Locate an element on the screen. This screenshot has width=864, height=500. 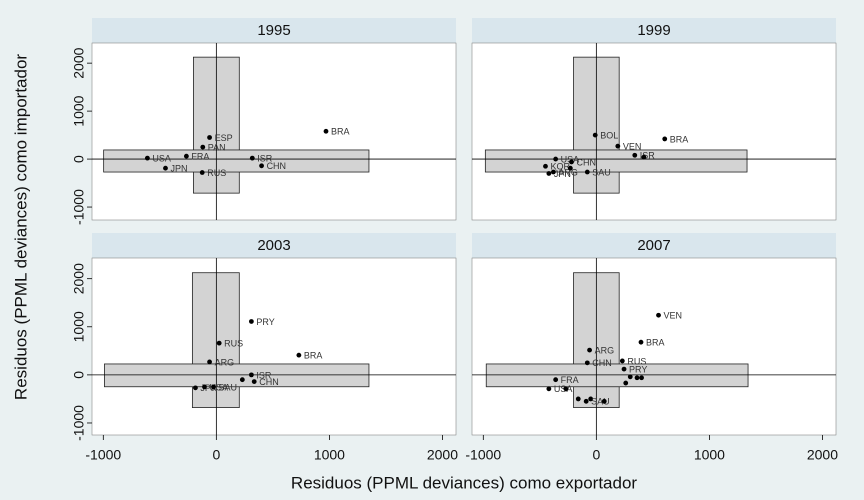
point-label: KOR is located at coordinates (560, 167).